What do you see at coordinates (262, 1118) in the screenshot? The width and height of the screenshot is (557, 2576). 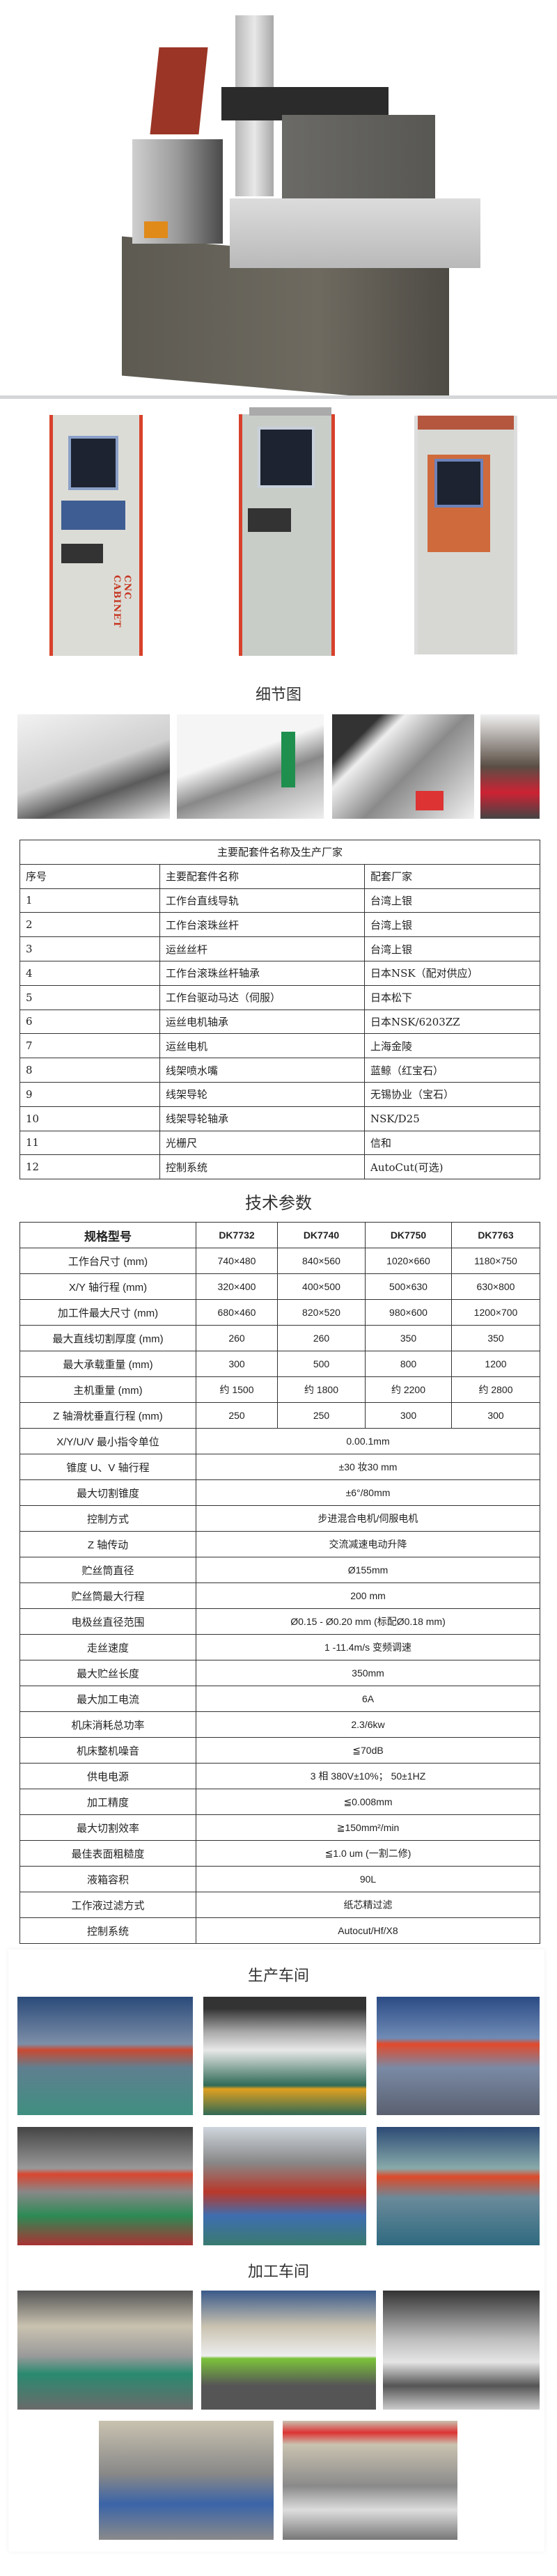 I see `parts-cell: 线架导轮轴承` at bounding box center [262, 1118].